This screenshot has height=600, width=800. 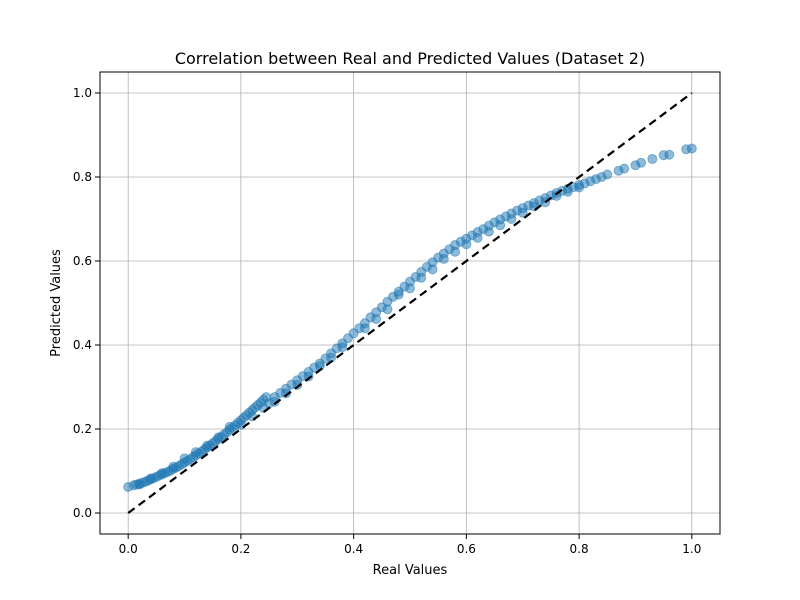 I want to click on x-tick-label: 0.6, so click(x=466, y=549).